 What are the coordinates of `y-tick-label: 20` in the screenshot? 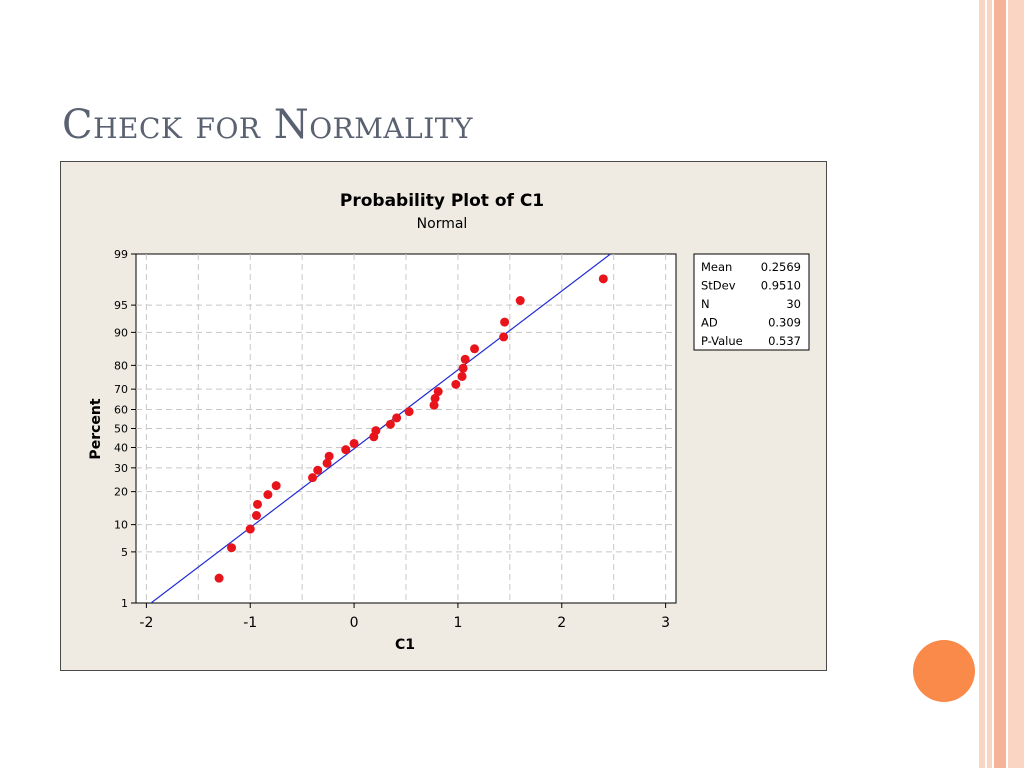 It's located at (121, 492).